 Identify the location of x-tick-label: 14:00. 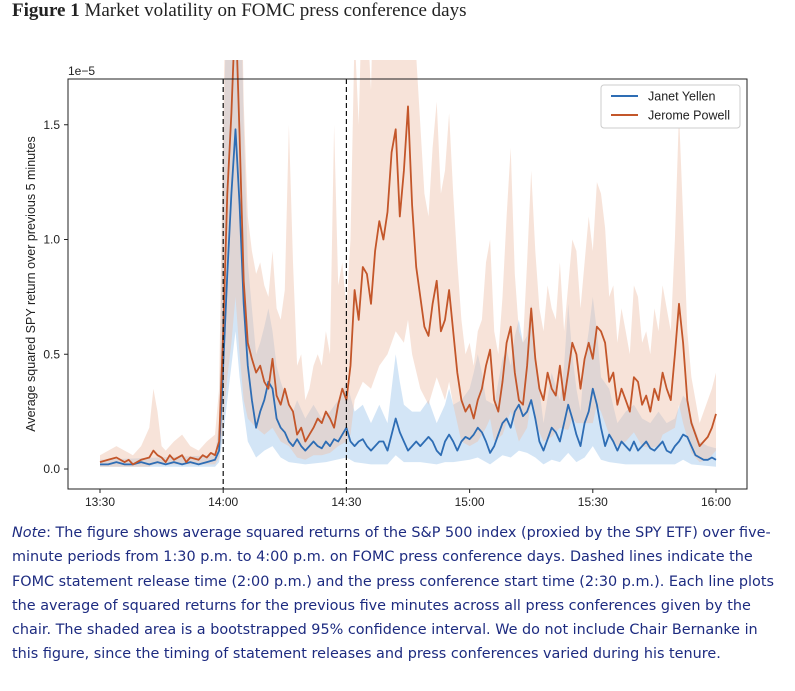
(223, 502).